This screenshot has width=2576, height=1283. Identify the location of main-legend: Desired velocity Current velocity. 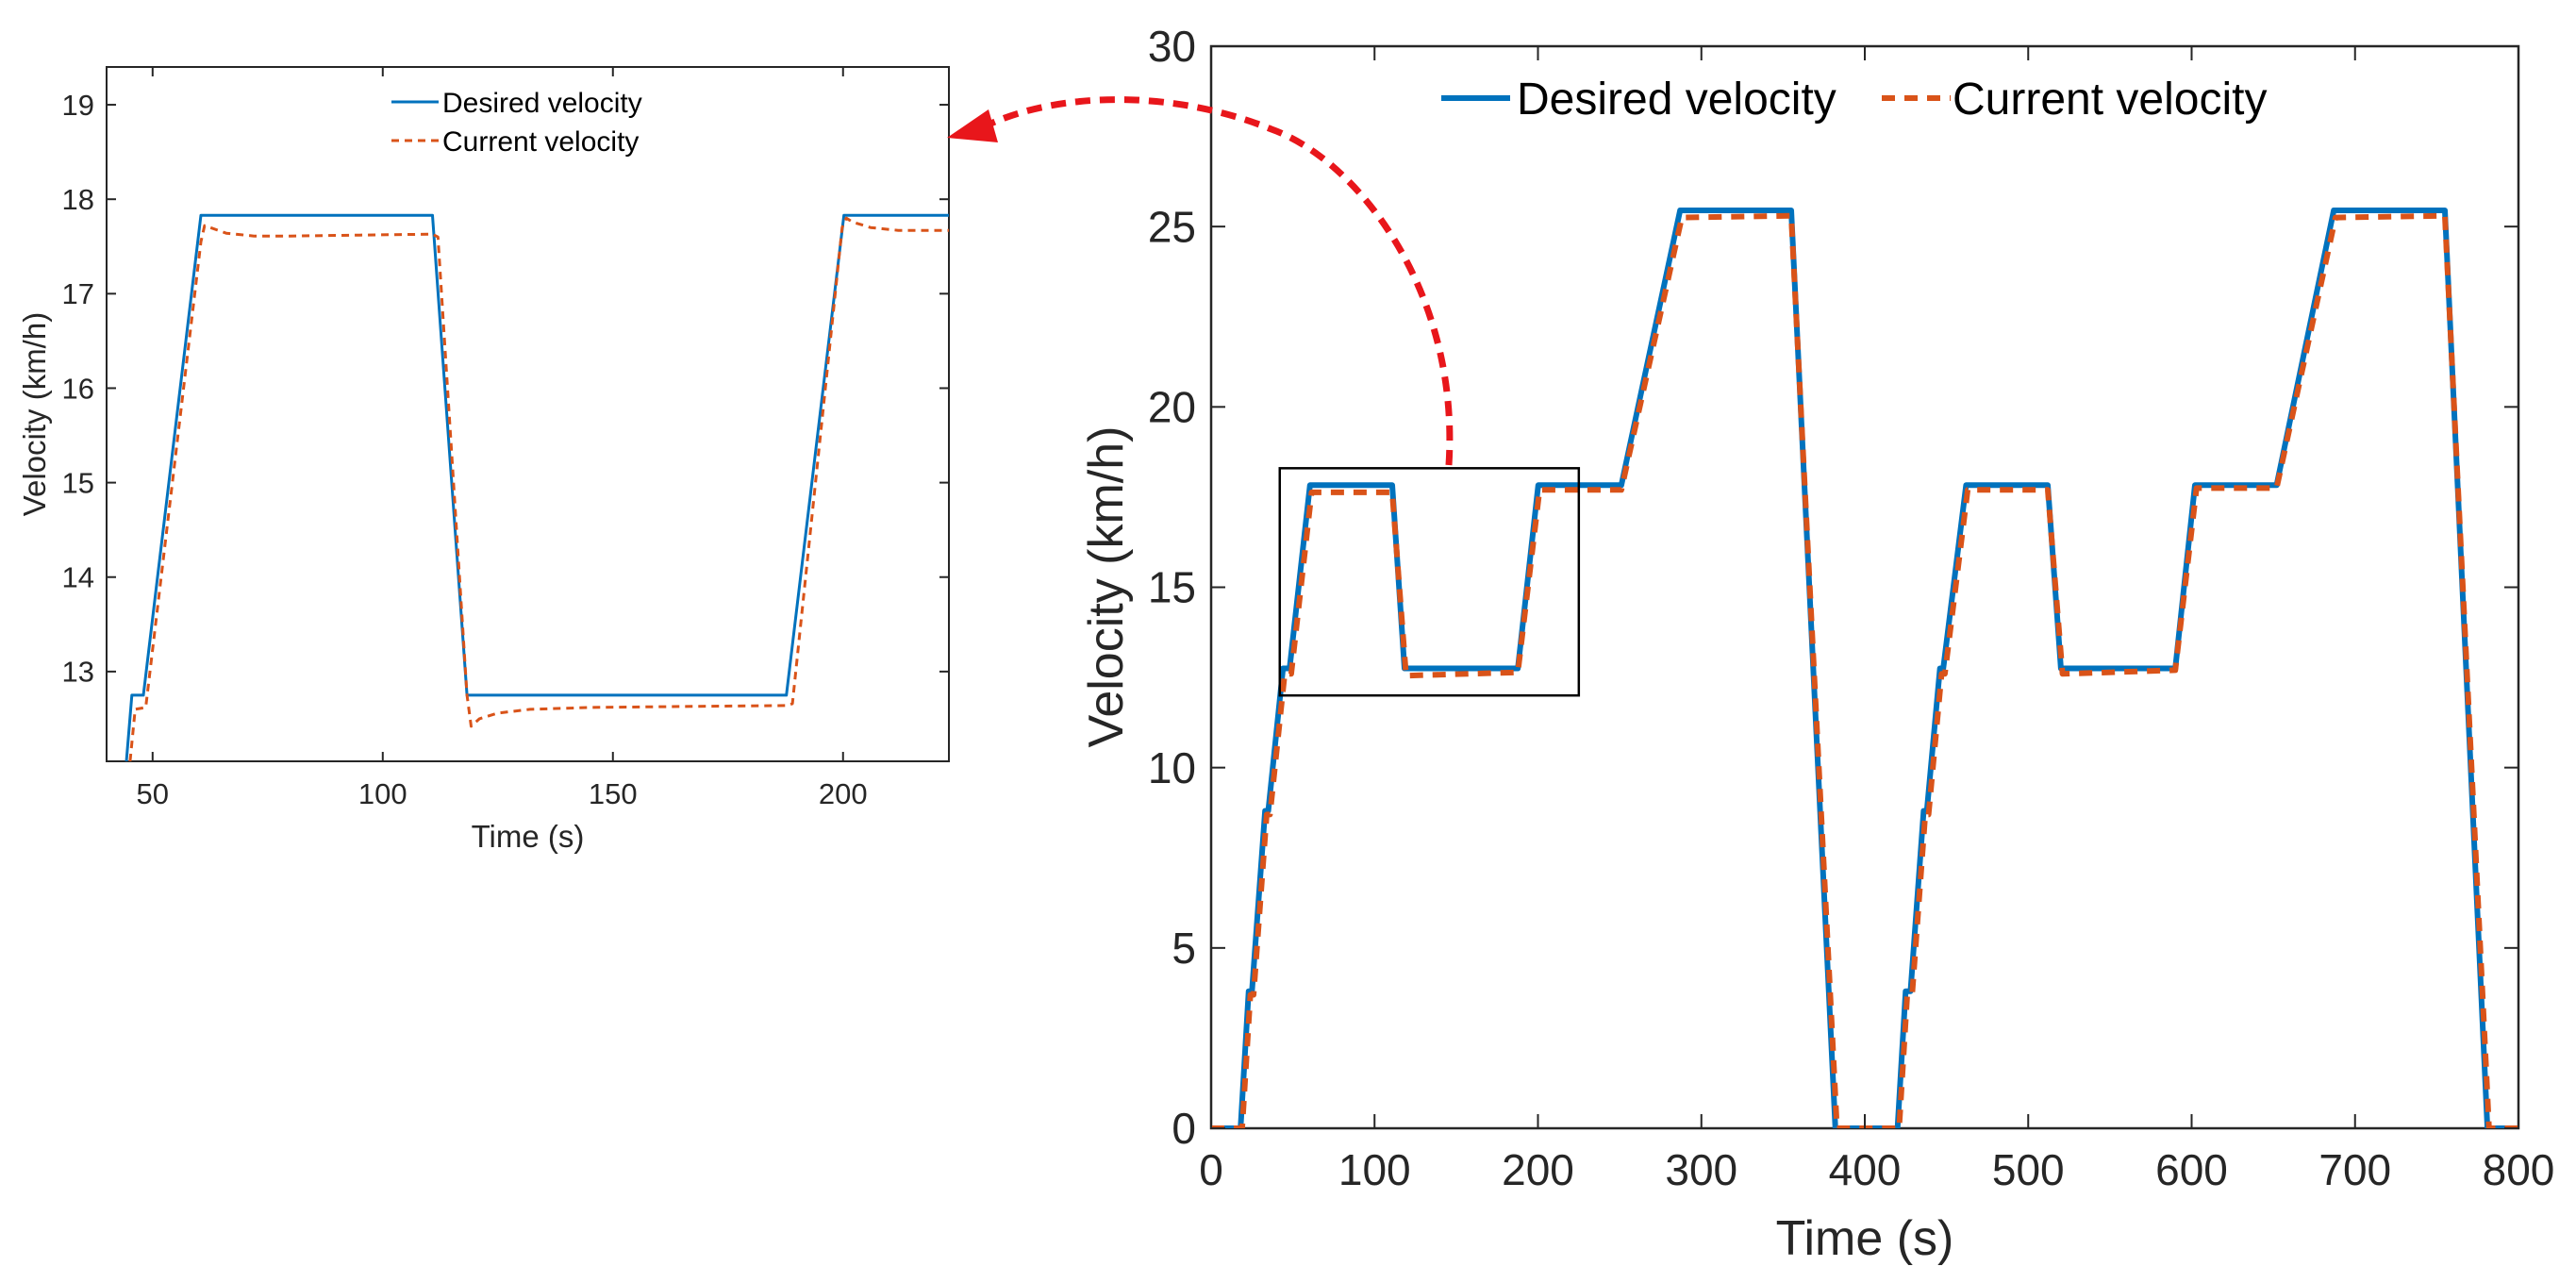
(1854, 100).